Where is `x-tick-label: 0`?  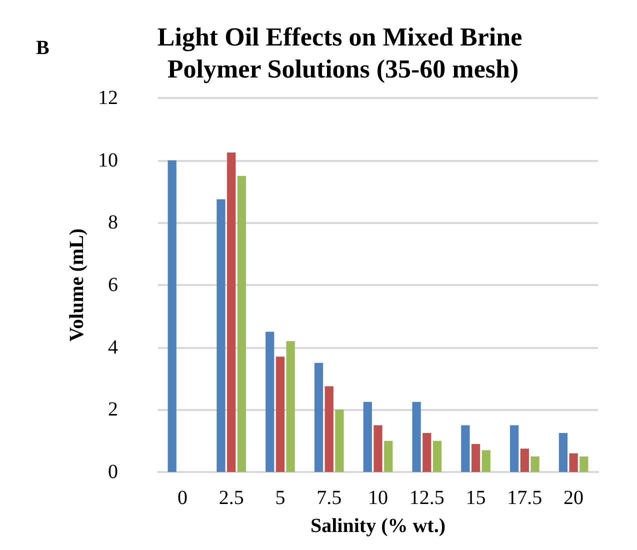 x-tick-label: 0 is located at coordinates (182, 498).